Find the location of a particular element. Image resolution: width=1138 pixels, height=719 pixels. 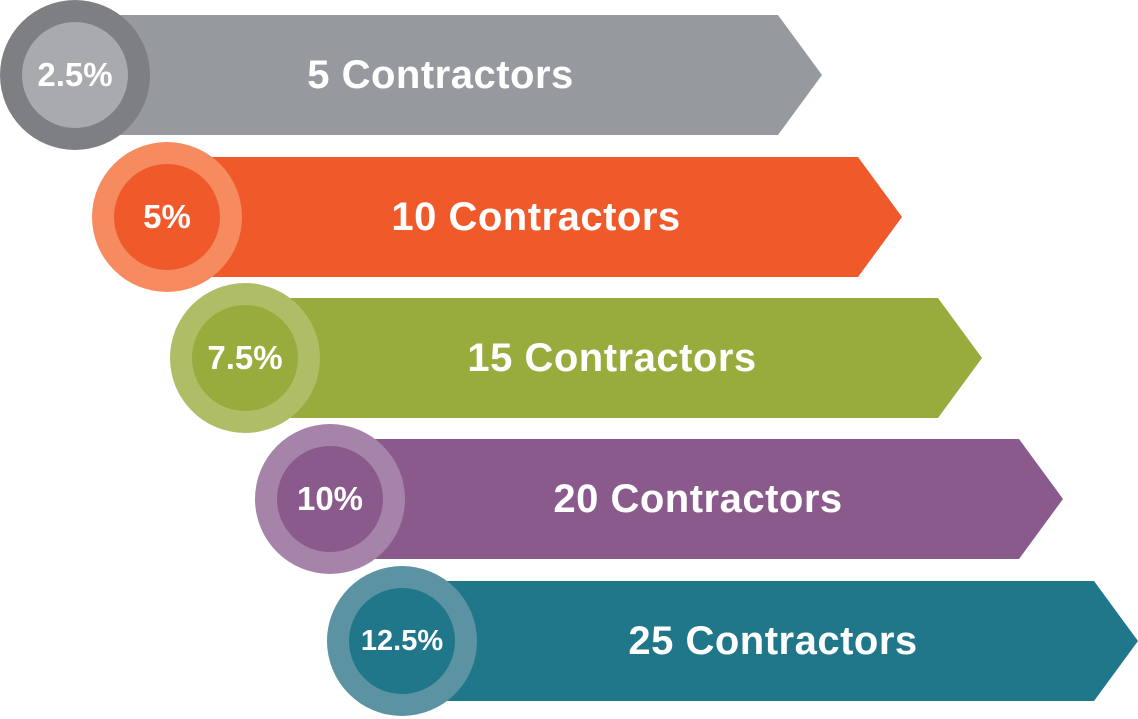

tier-row: 15 Contractors 7.5% is located at coordinates (576, 358).